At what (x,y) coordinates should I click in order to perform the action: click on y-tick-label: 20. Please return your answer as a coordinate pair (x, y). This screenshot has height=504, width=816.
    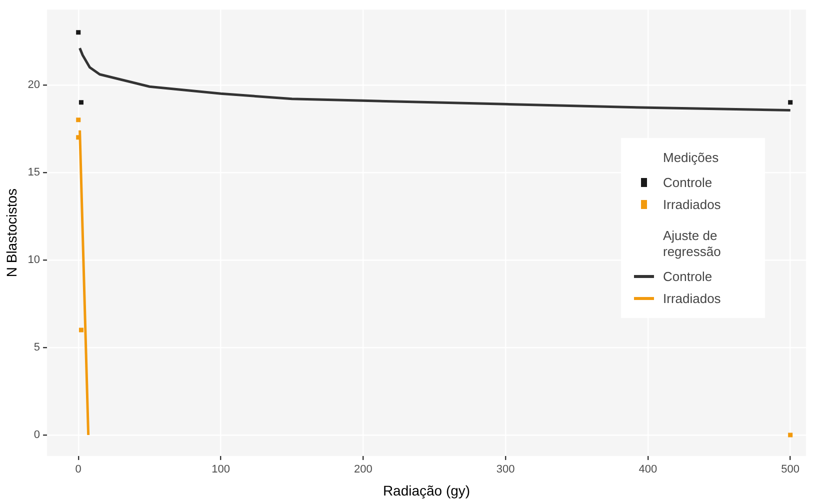
    Looking at the image, I should click on (34, 84).